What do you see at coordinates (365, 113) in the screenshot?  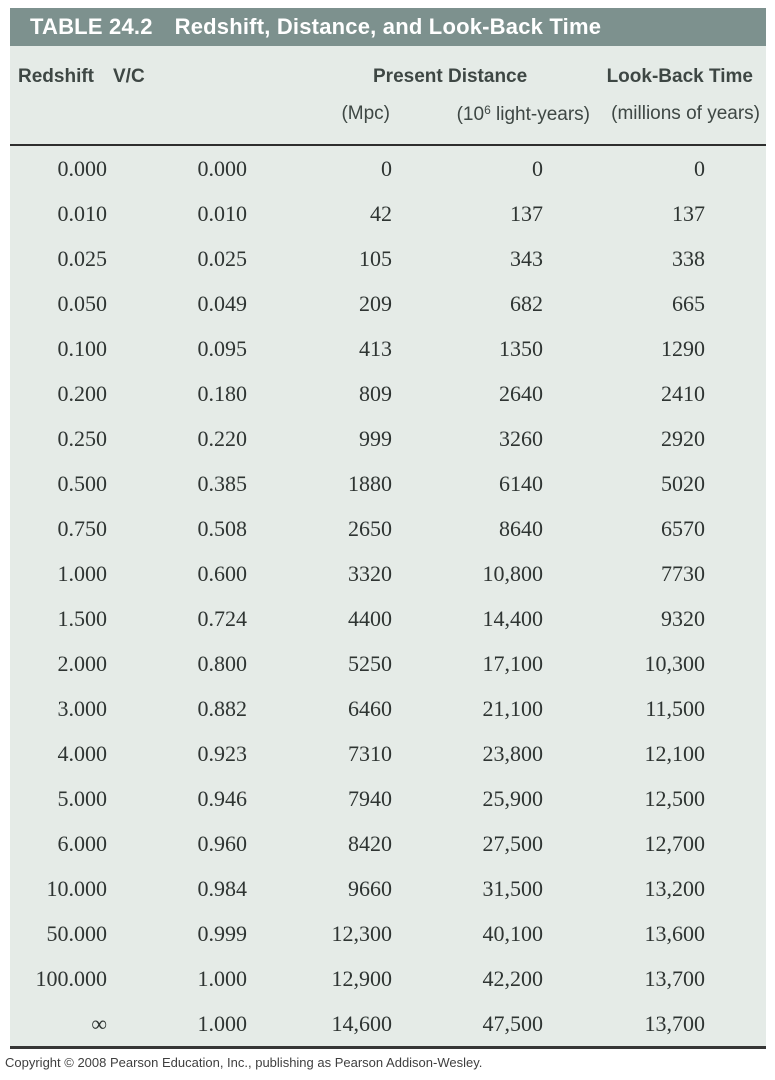 I see `unit-label-mpc: (Mpc)` at bounding box center [365, 113].